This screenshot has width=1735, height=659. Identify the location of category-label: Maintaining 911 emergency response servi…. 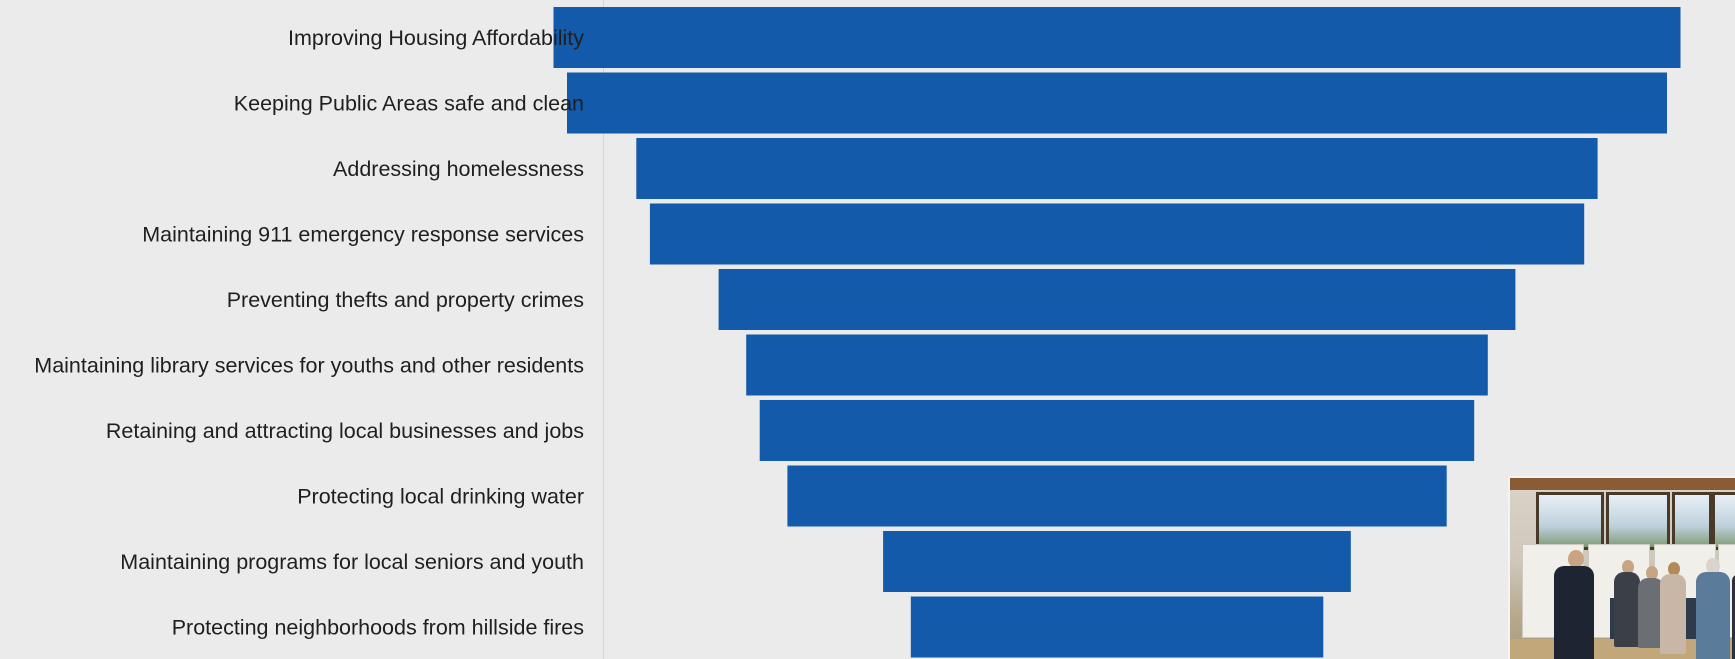
(363, 235).